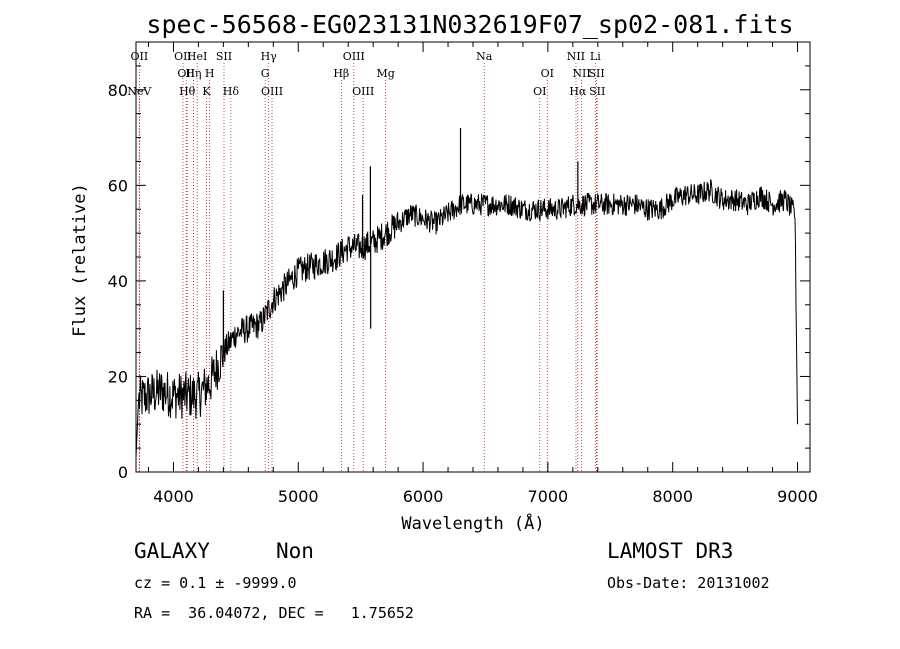 Image resolution: width=900 pixels, height=649 pixels. I want to click on y-tick-label: 0, so click(123, 472).